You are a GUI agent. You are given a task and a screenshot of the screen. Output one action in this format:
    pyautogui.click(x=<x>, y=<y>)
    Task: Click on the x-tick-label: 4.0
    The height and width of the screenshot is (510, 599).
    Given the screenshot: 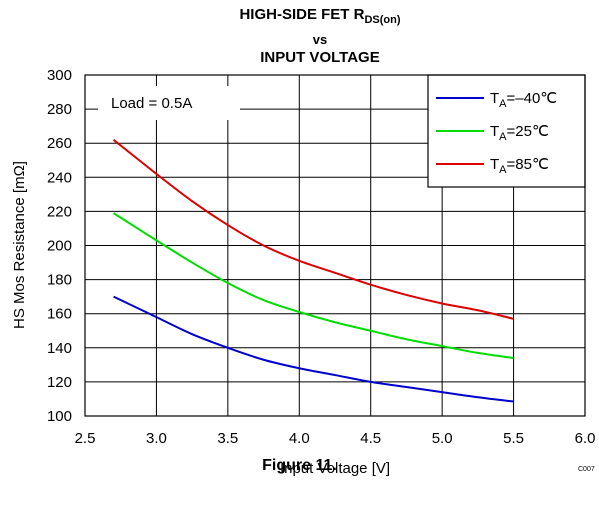 What is the action you would take?
    pyautogui.click(x=299, y=438)
    